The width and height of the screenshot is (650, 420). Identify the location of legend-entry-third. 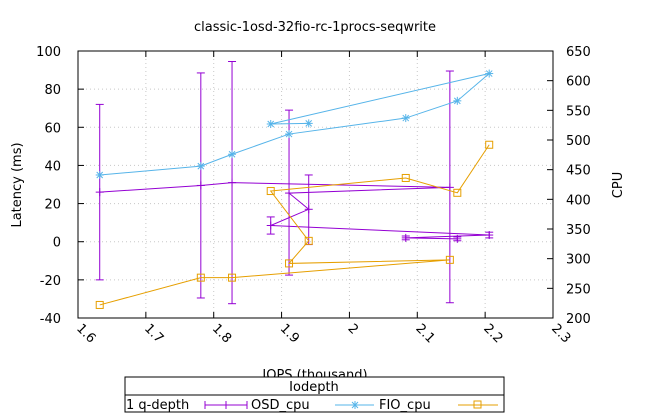
(478, 404).